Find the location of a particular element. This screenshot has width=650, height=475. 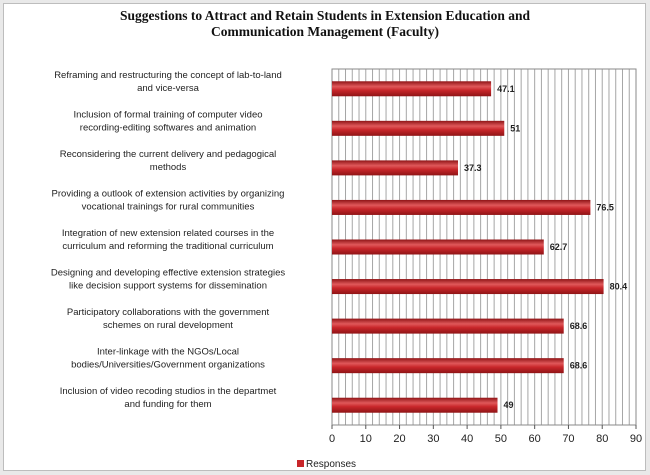

x-tick-label: 90 is located at coordinates (636, 439).